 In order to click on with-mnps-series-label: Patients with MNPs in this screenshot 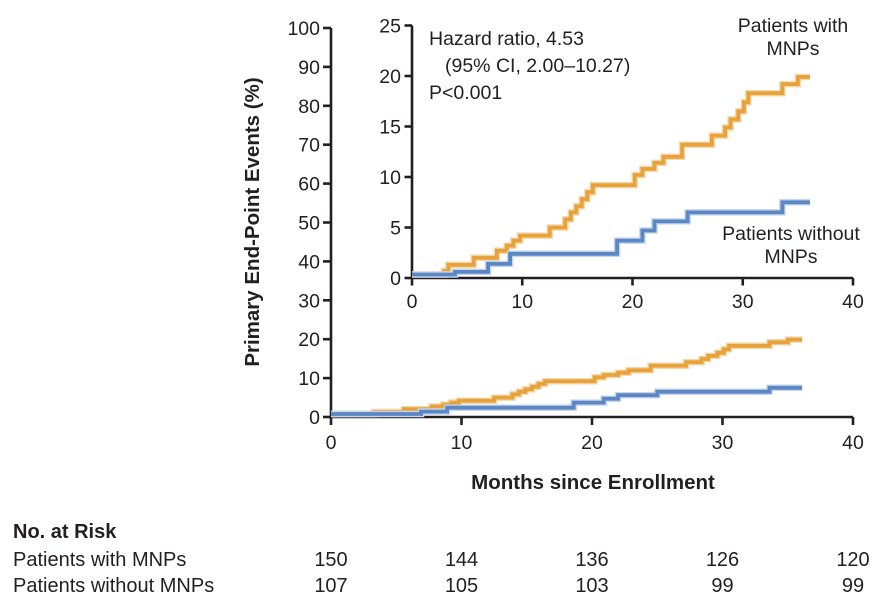, I will do `click(793, 38)`.